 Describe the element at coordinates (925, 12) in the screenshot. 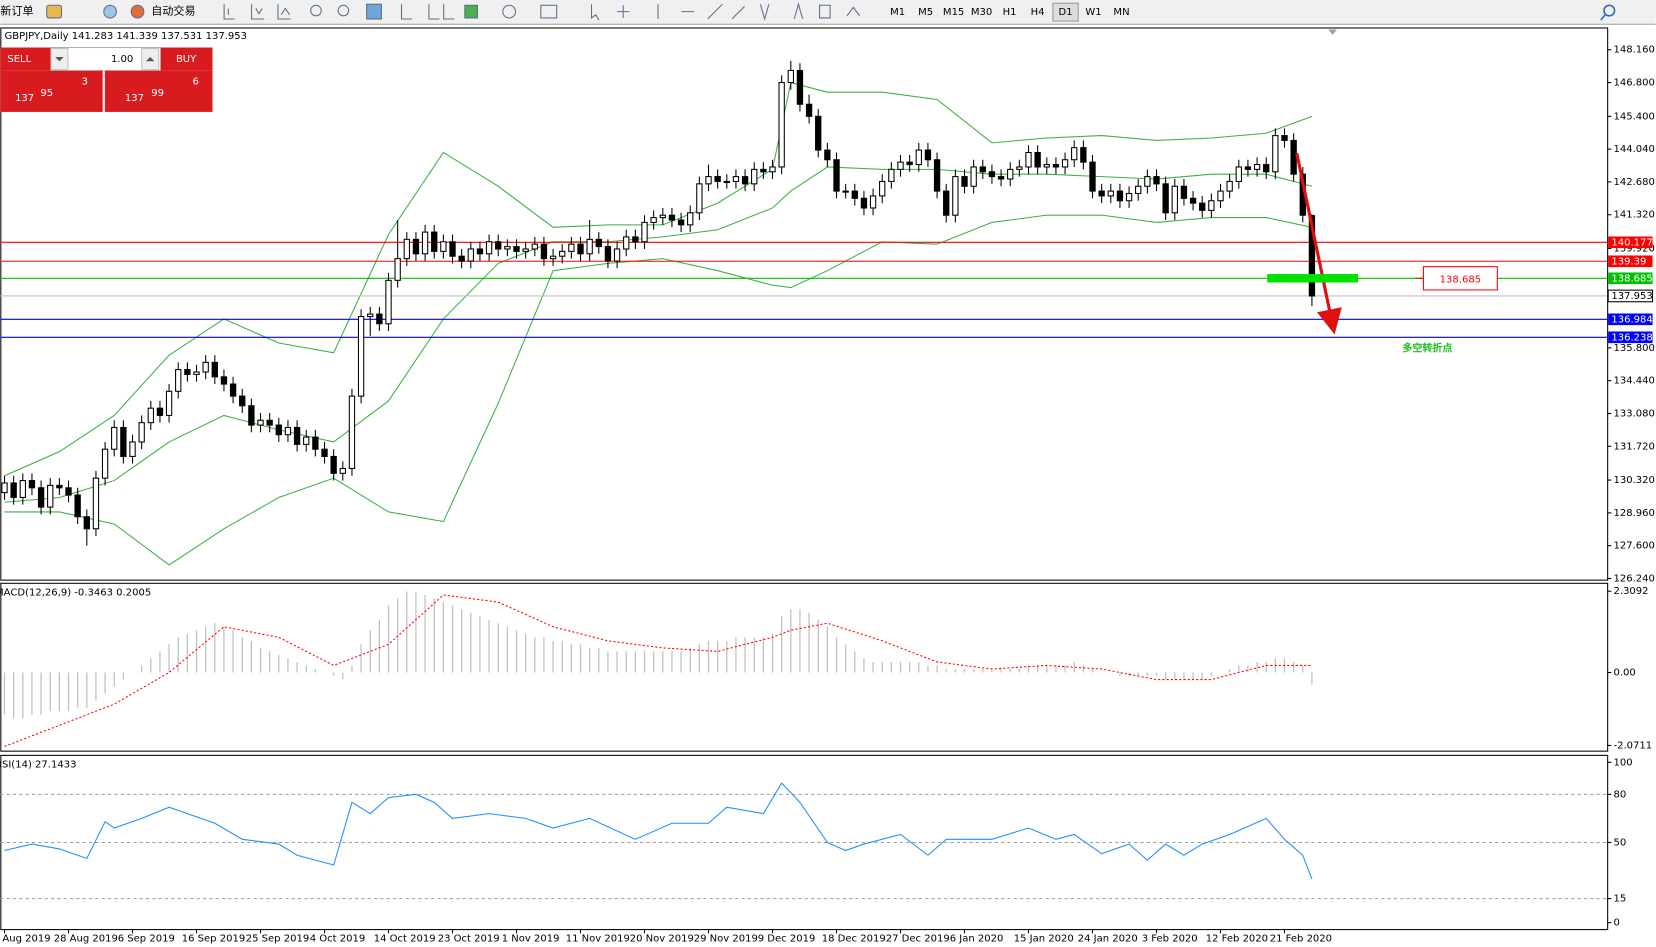

I see `timeframe-button: M5` at that location.